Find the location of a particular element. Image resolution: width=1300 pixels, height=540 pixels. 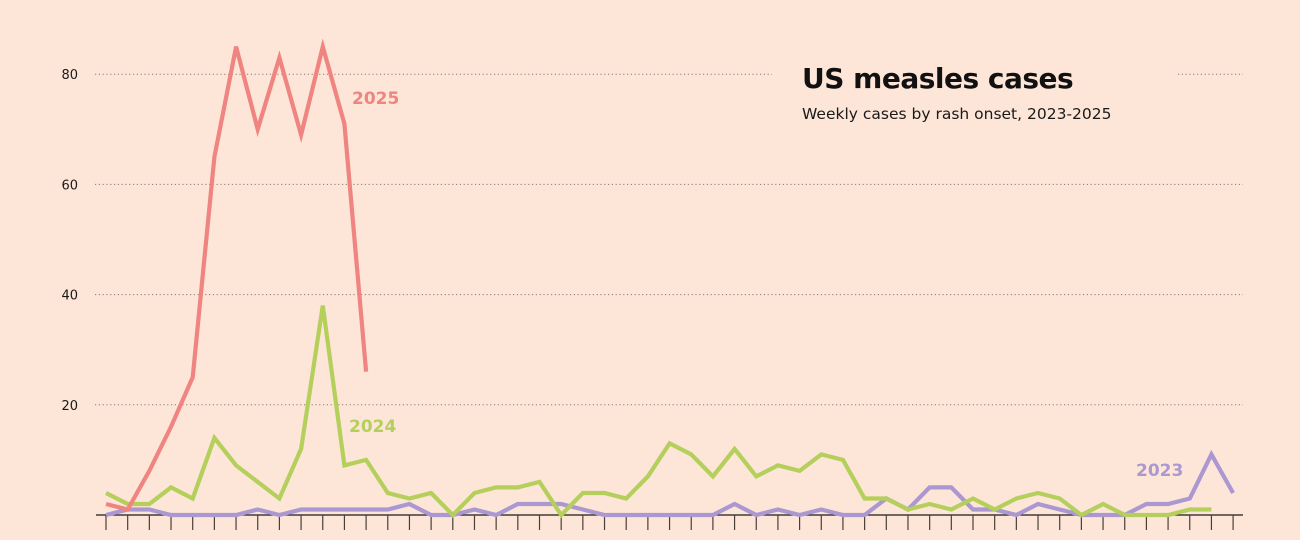

y-tick-label: 40 is located at coordinates (69, 296).